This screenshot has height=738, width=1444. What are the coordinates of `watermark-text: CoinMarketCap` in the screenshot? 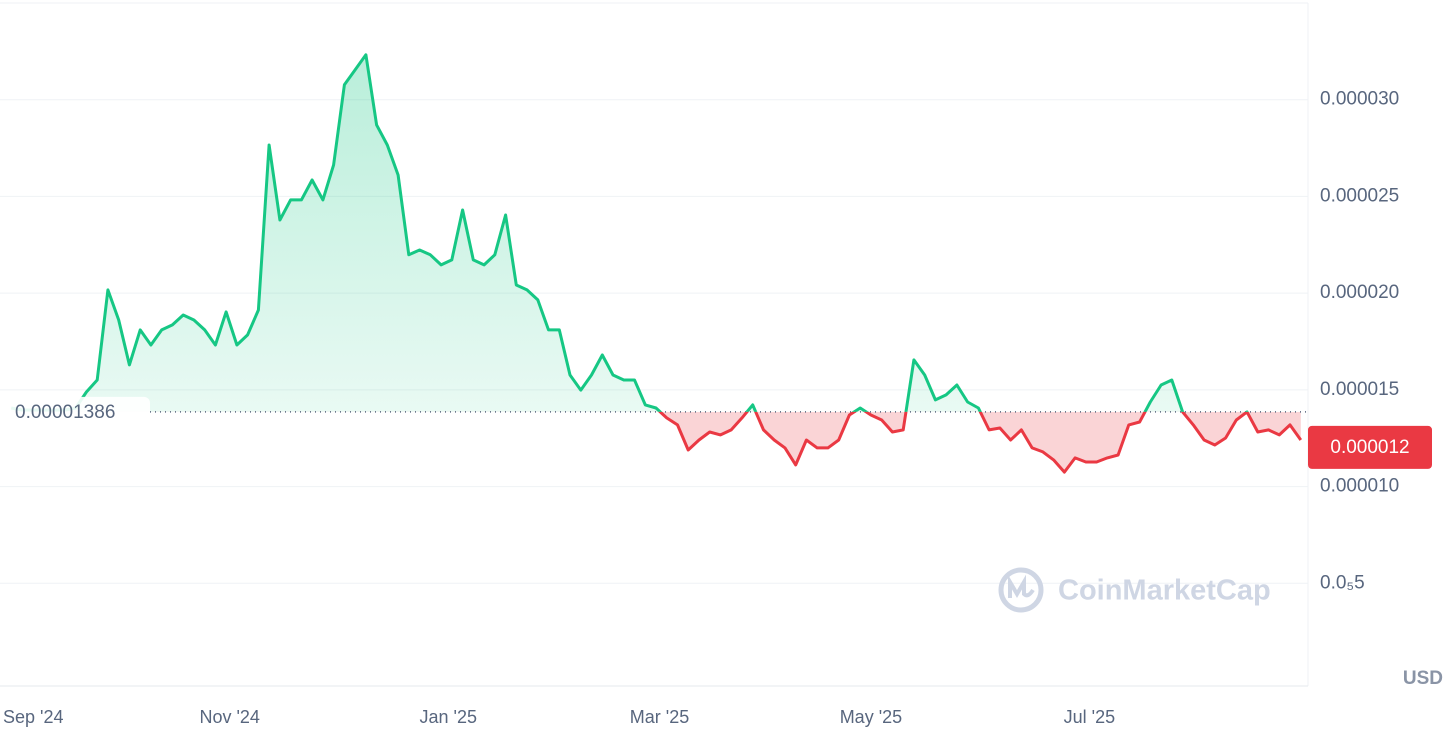 It's located at (1164, 591).